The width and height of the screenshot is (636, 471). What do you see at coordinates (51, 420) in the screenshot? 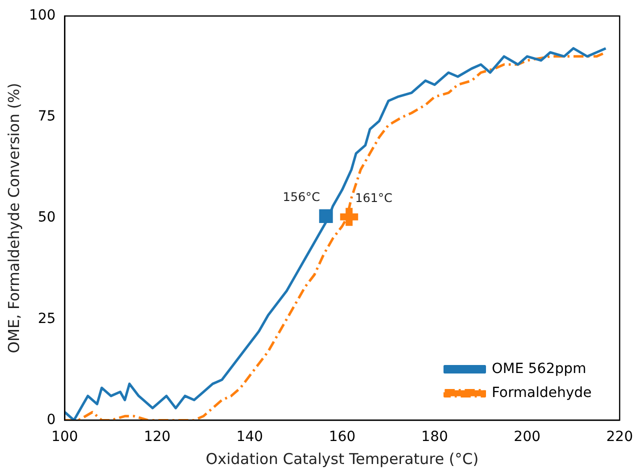
I see `y-tick-label: 0` at bounding box center [51, 420].